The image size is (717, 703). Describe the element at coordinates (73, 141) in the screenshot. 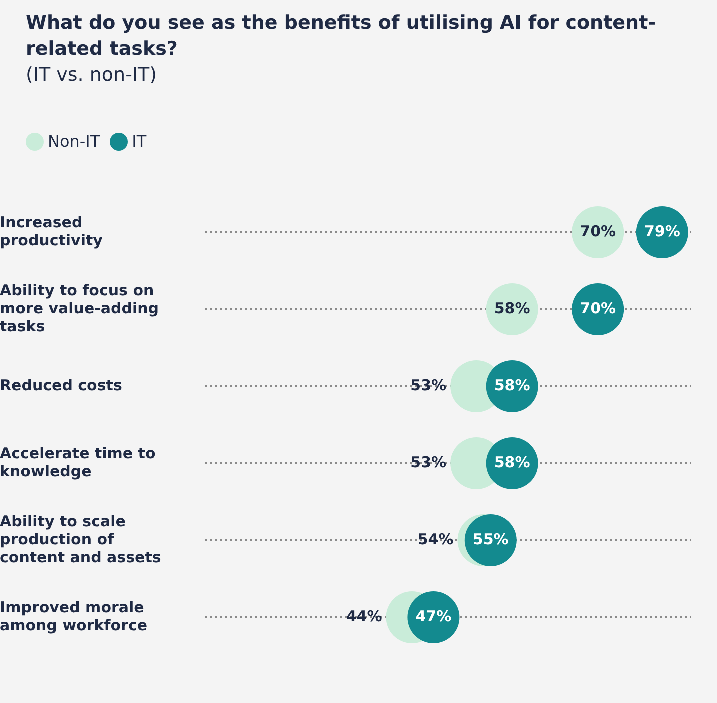

I see `legend-label: Non-IT` at that location.